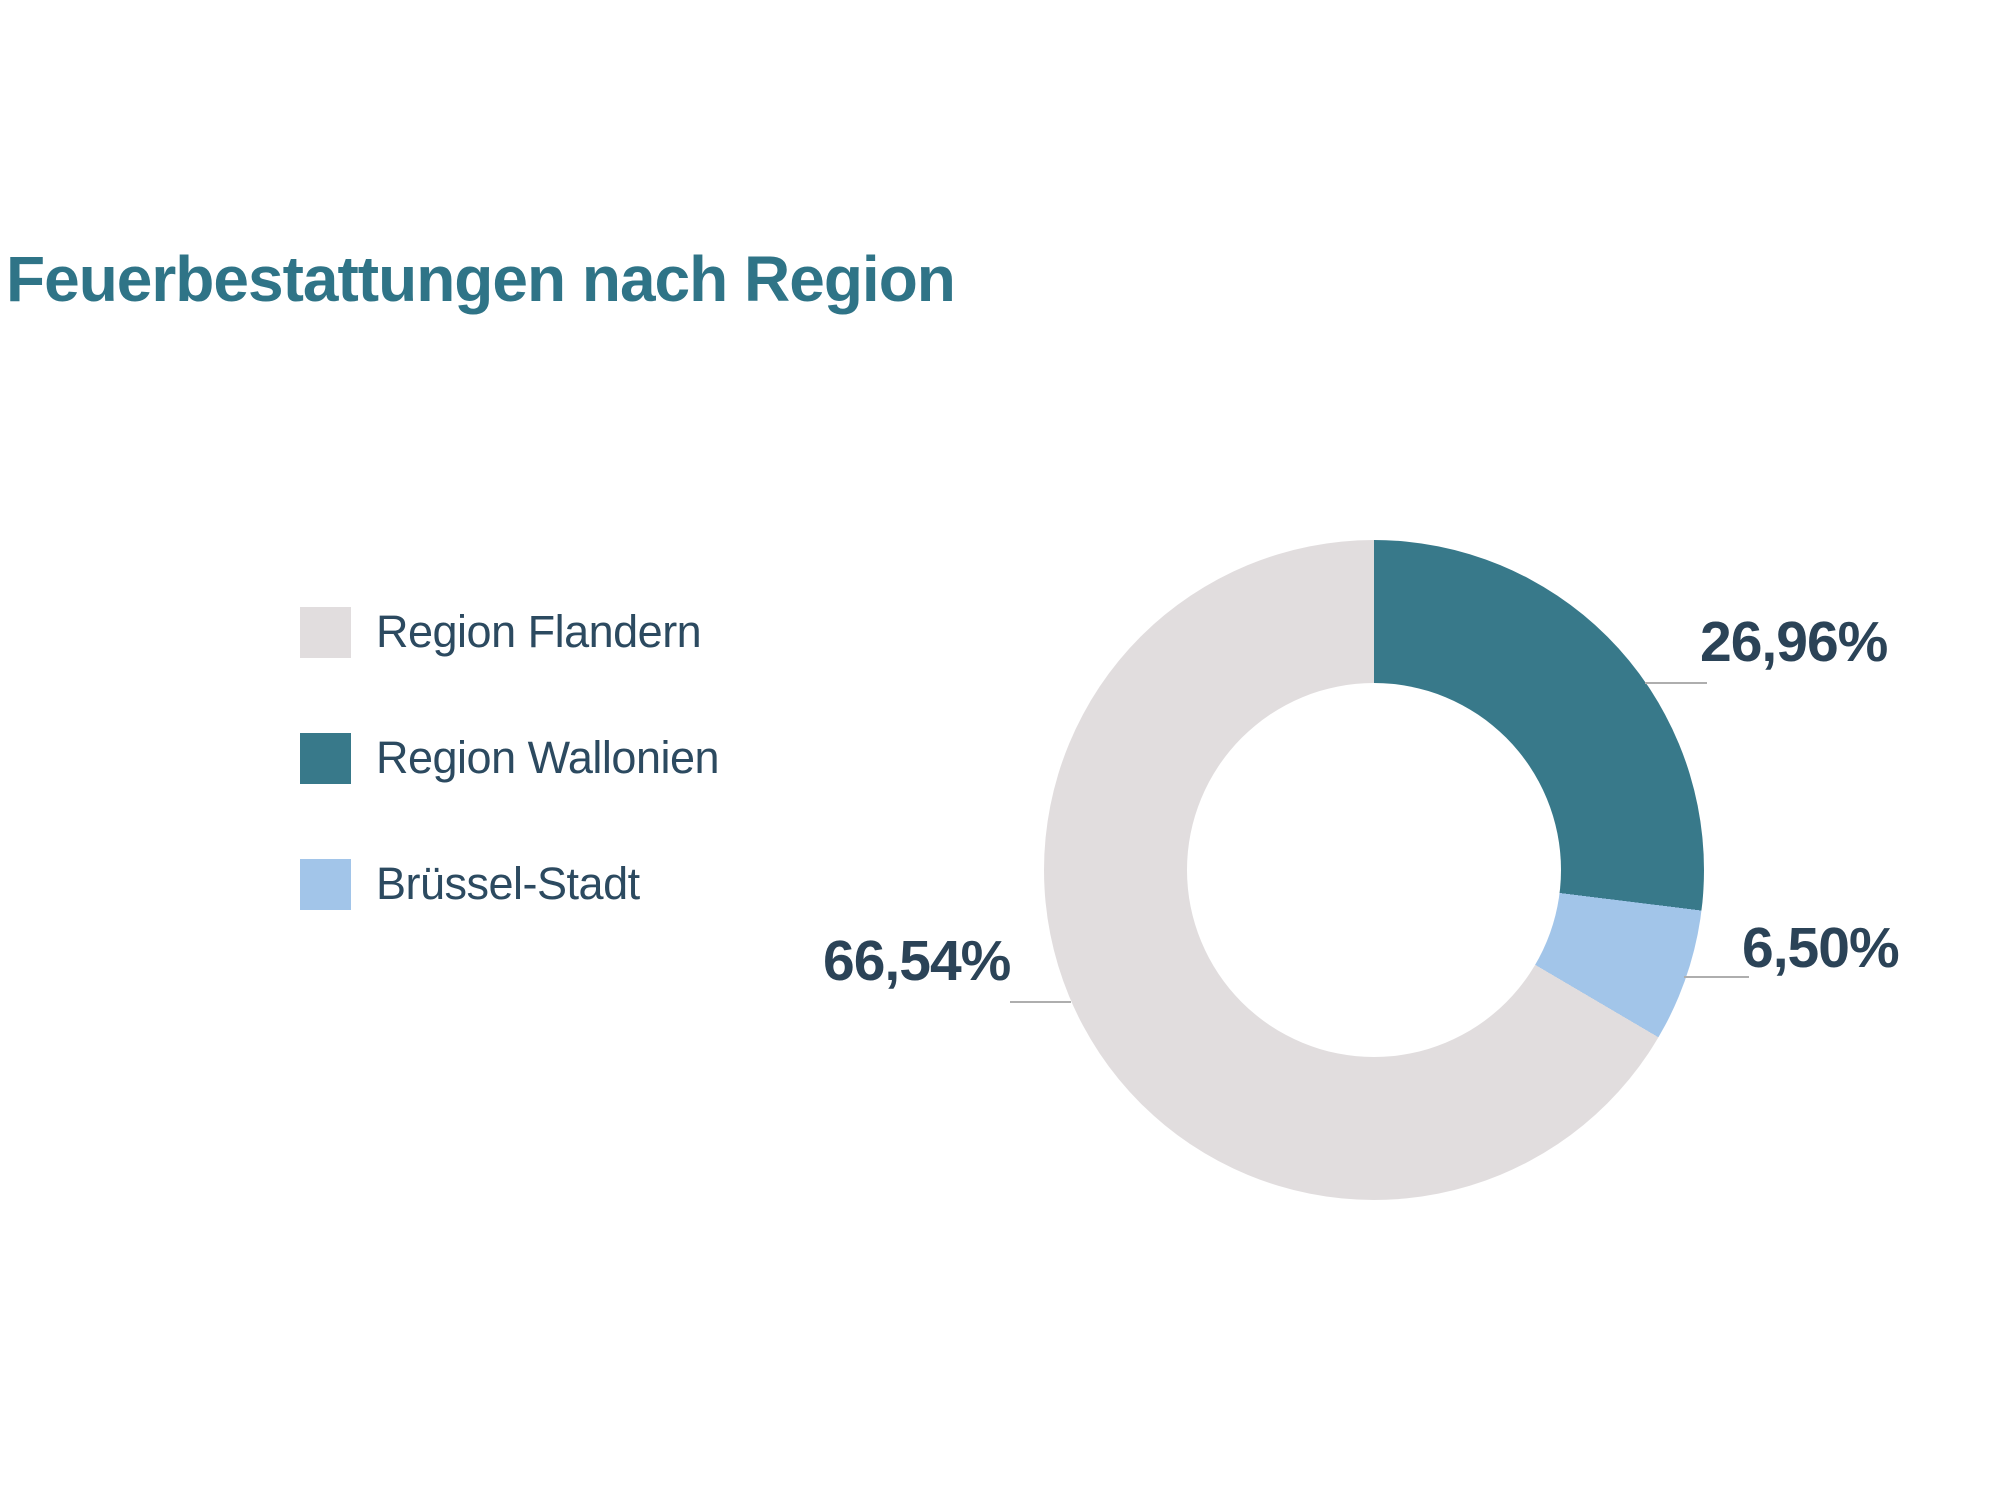 Image resolution: width=2000 pixels, height=1501 pixels. Describe the element at coordinates (917, 961) in the screenshot. I see `slice-value-label-flandern: 66,54%` at that location.